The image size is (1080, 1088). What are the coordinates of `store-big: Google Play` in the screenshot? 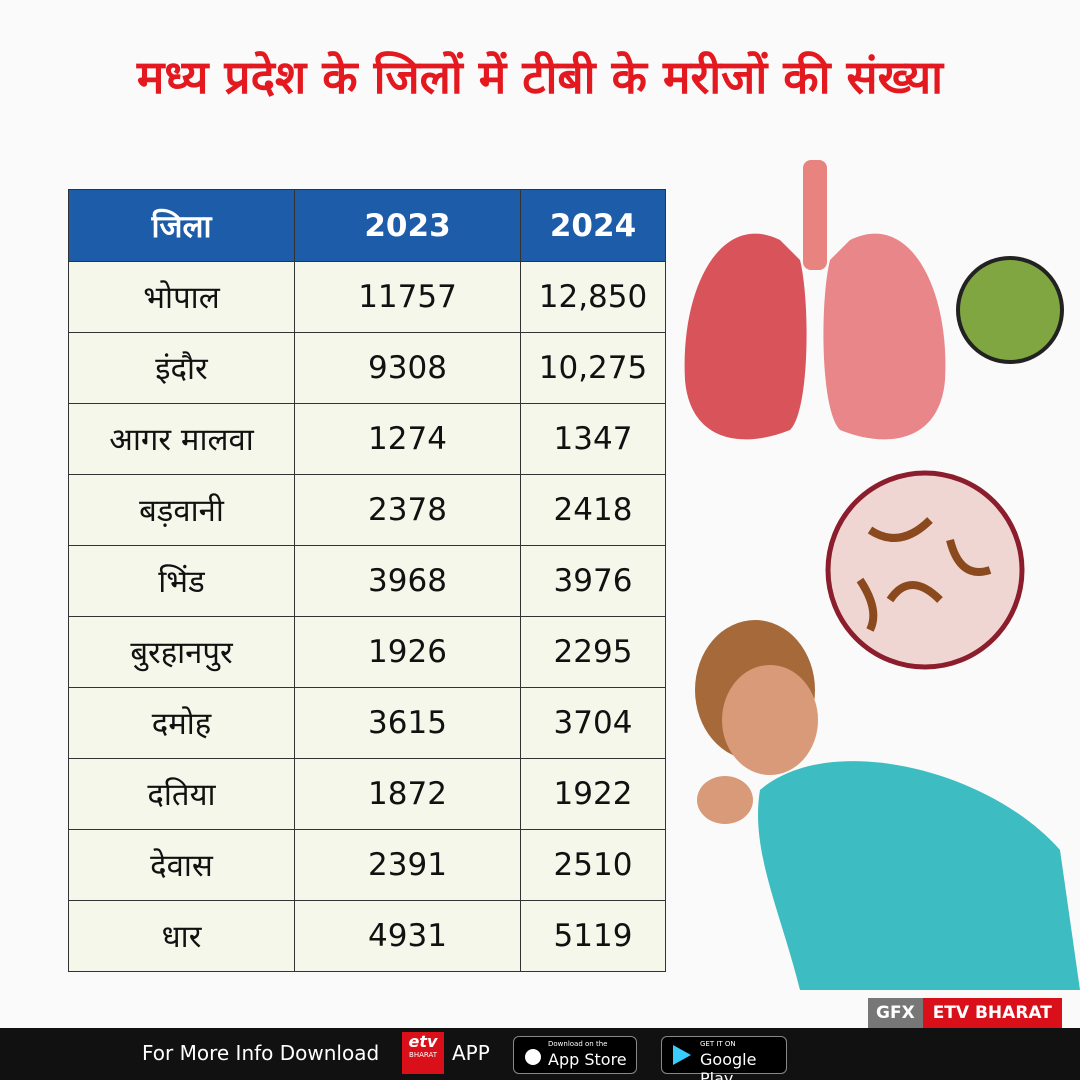 It's located at (728, 1069).